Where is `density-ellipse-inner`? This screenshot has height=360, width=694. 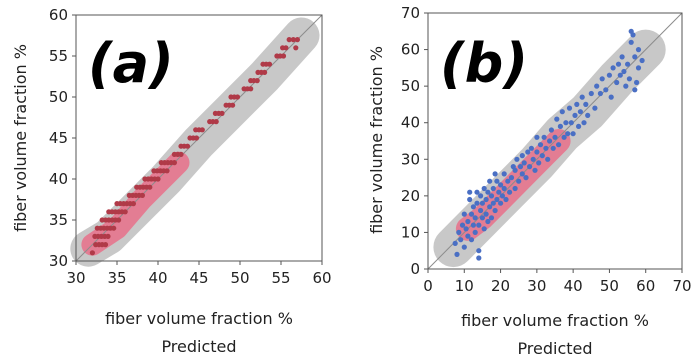
density-ellipse-inner is located at coordinates (513, 185).